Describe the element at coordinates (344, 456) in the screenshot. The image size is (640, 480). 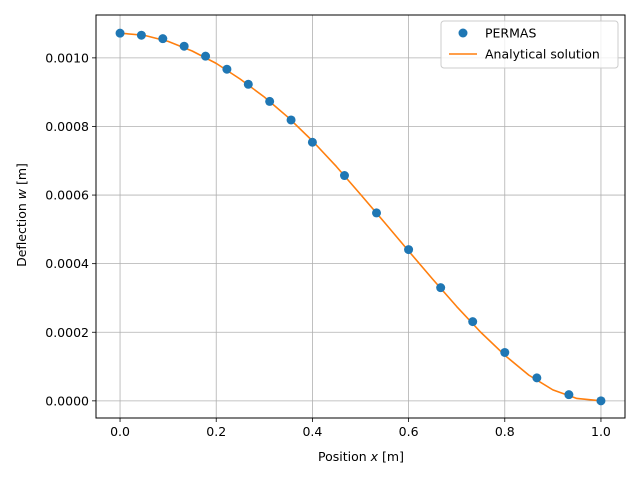
I see `x-axis-label-prefix: Position` at that location.